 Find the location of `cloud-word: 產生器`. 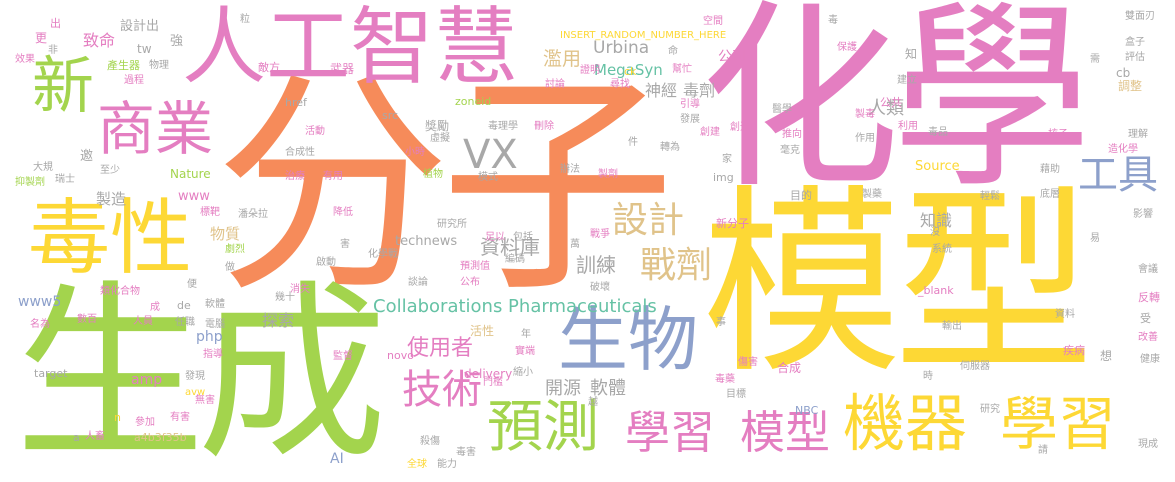

cloud-word: 產生器 is located at coordinates (123, 65).